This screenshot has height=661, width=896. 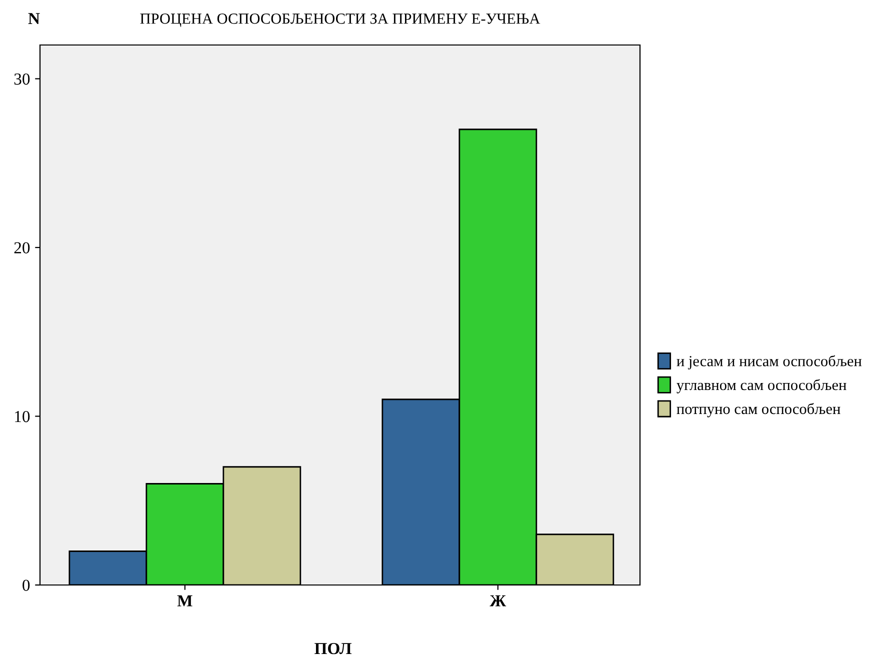 What do you see at coordinates (34, 18) in the screenshot?
I see `y-axis-title: N` at bounding box center [34, 18].